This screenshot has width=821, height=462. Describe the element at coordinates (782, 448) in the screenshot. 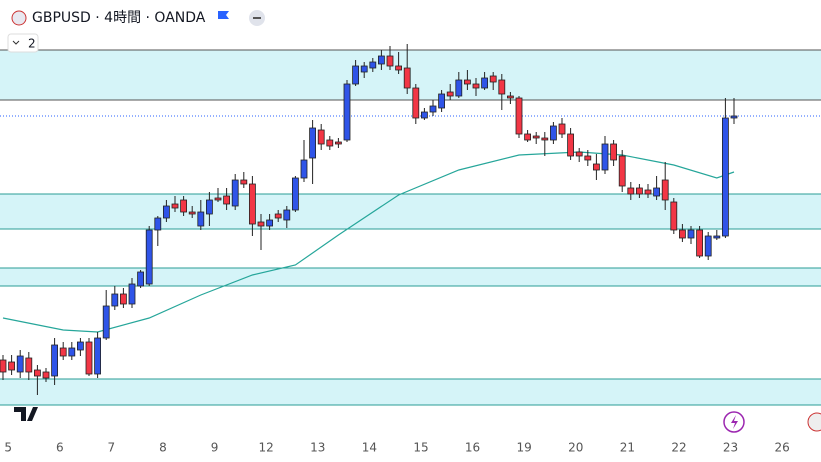

I see `x-tick-label: 26` at that location.